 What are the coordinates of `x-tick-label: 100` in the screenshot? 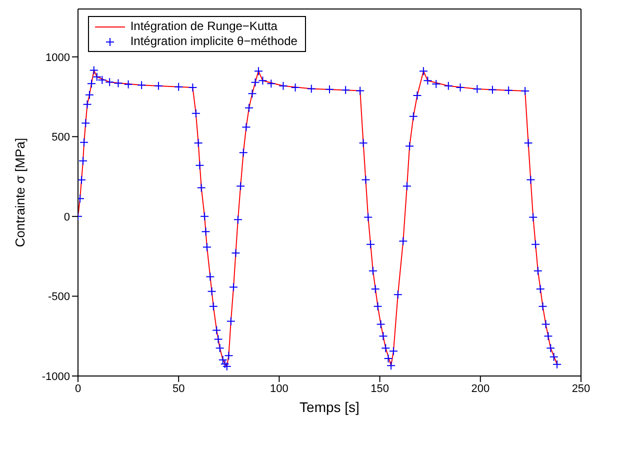 It's located at (279, 388).